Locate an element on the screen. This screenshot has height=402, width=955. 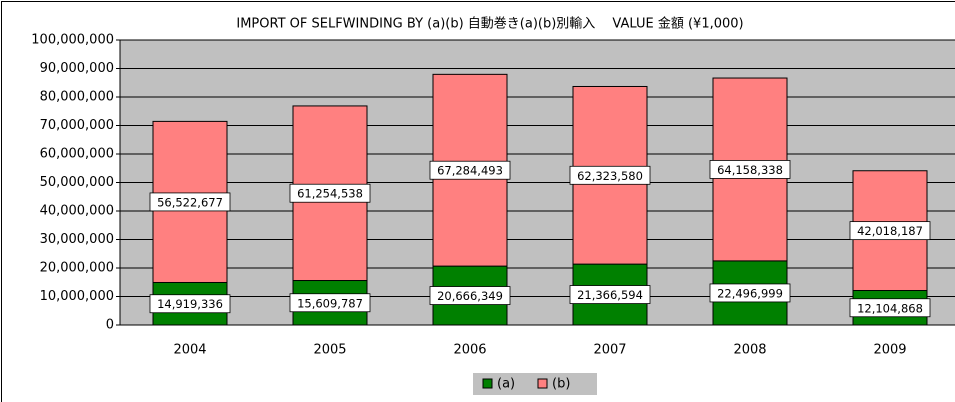
value-label: 15,609,787 is located at coordinates (330, 303).